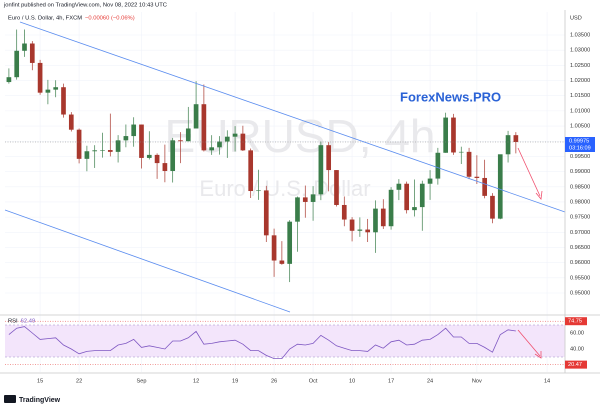 This screenshot has height=408, width=600. I want to click on x-tick-label: 17, so click(391, 381).